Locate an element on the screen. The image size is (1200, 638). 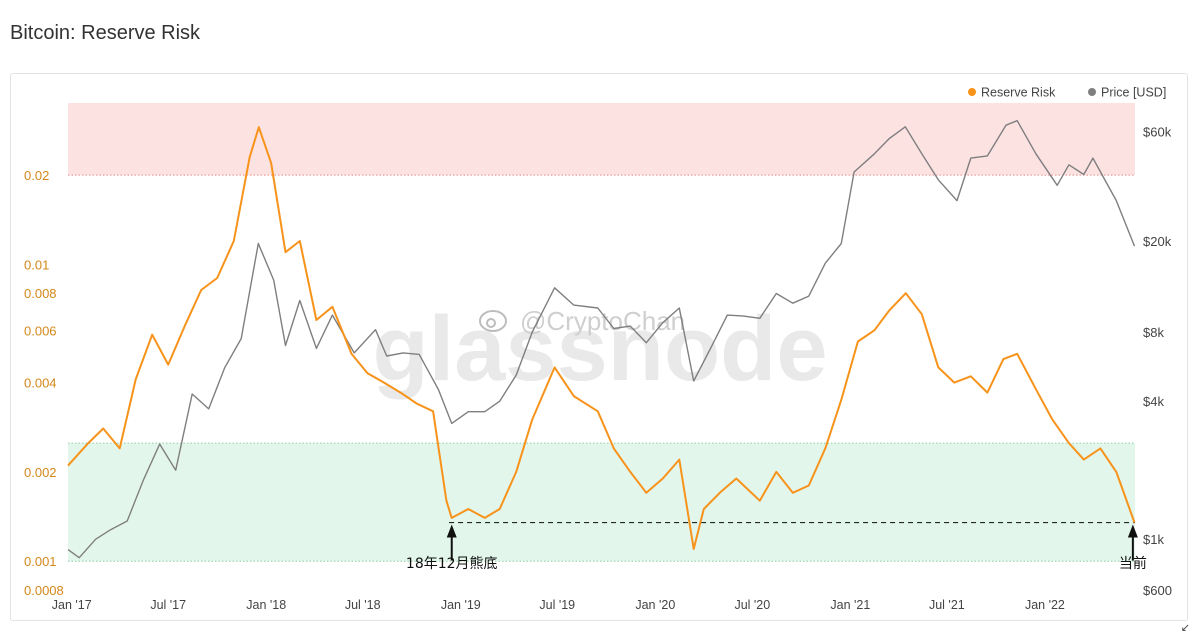
right-tick-label: $600 is located at coordinates (1157, 590).